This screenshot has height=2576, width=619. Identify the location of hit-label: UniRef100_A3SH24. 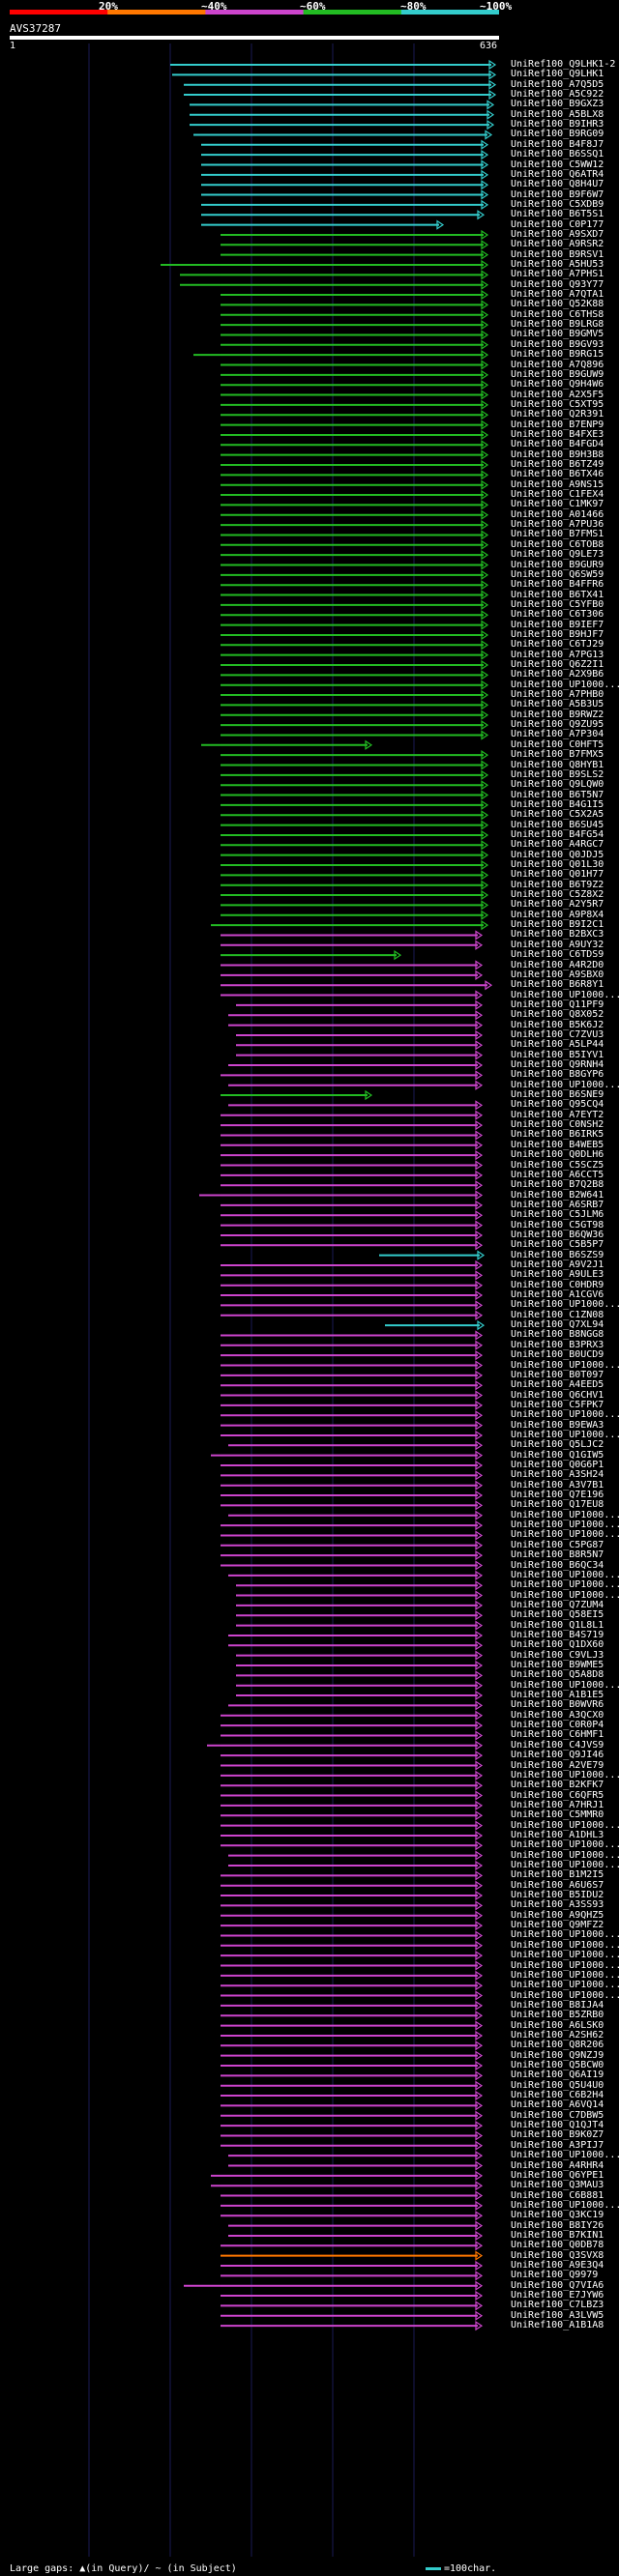
(557, 1475).